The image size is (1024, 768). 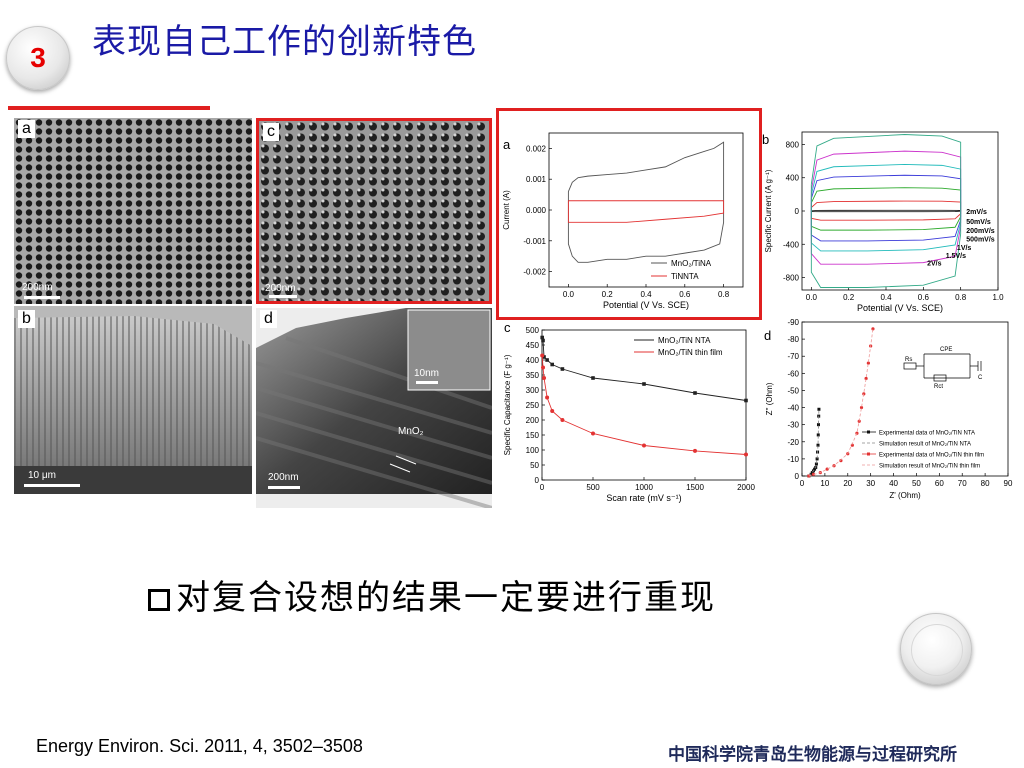 I want to click on chart-b-xtick-label: 0.0, so click(x=812, y=297).